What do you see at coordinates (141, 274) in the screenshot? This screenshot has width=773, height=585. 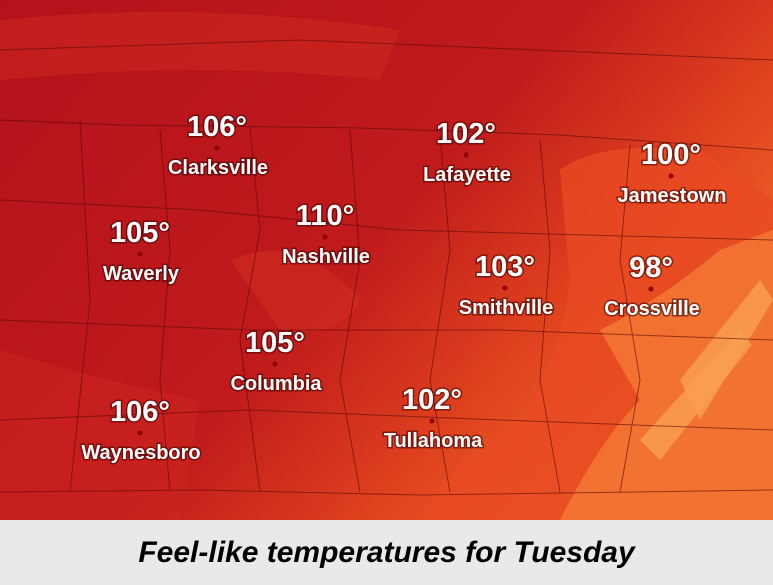 I see `city-name: Waverly` at bounding box center [141, 274].